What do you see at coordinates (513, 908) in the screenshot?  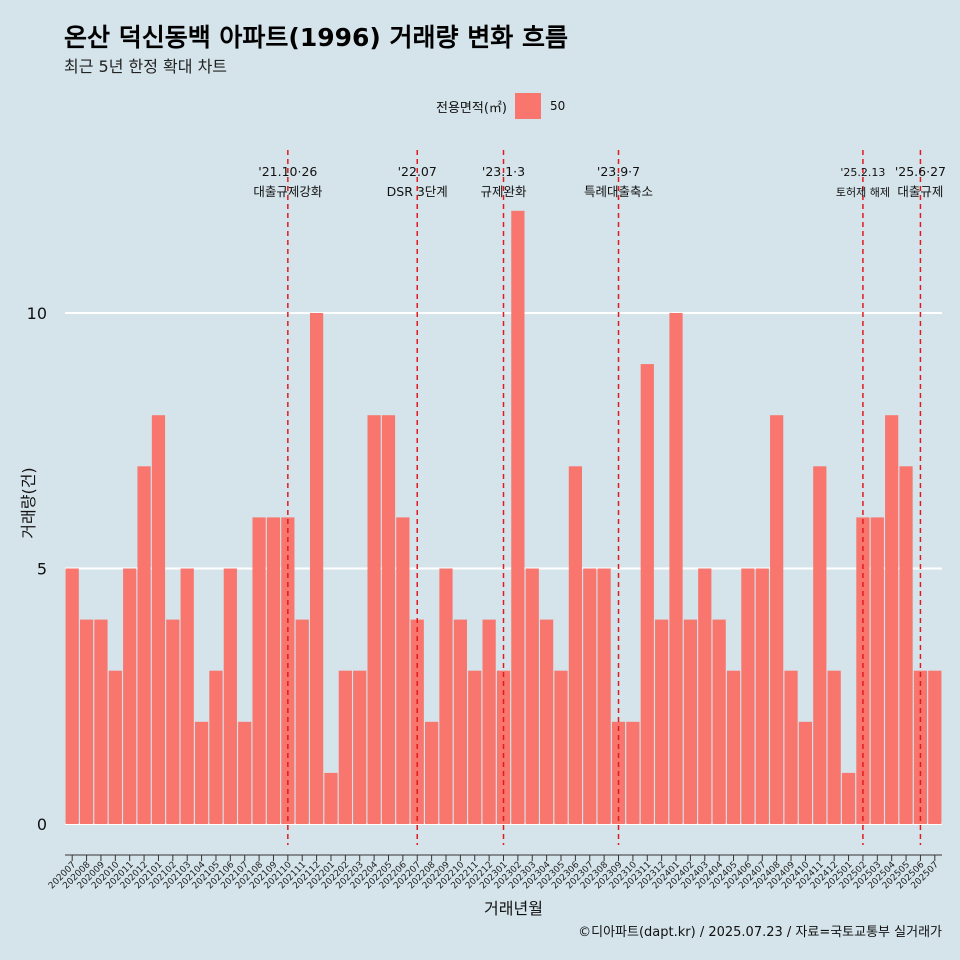 I see `x-axis-title: 거래년월` at bounding box center [513, 908].